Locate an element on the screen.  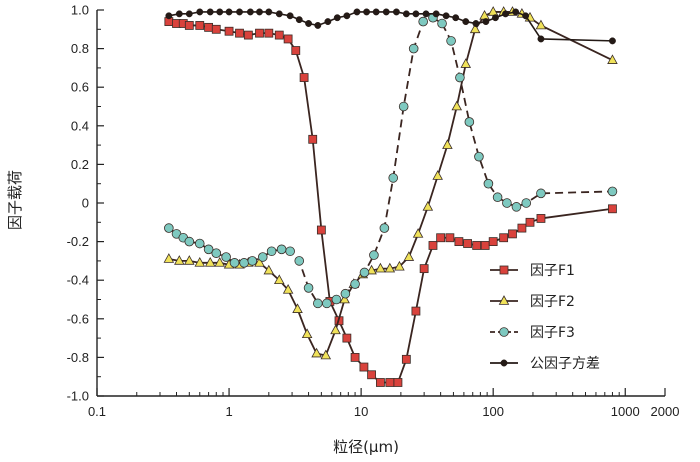
y-tick-label: 1.0 is located at coordinates (80, 10).